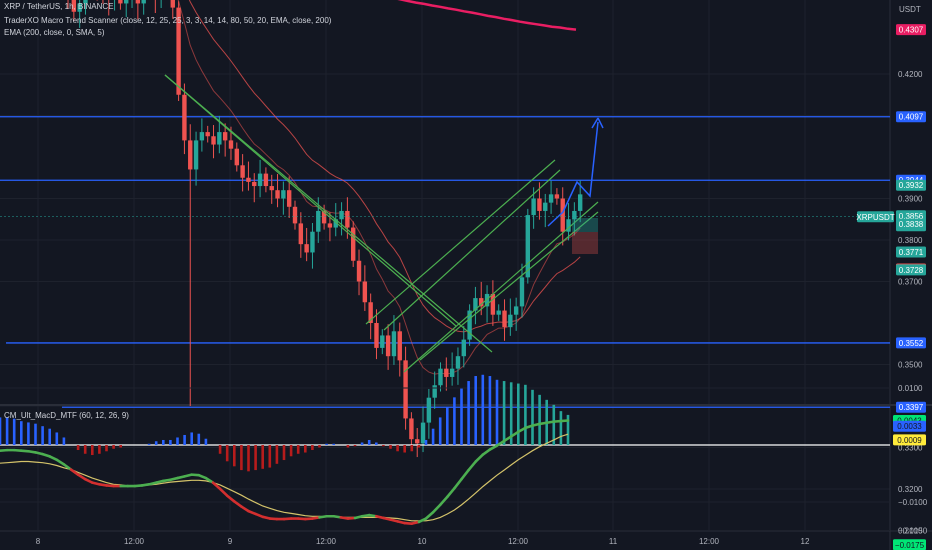 This screenshot has width=932, height=550. I want to click on y-tick-label: 0.3200, so click(910, 489).